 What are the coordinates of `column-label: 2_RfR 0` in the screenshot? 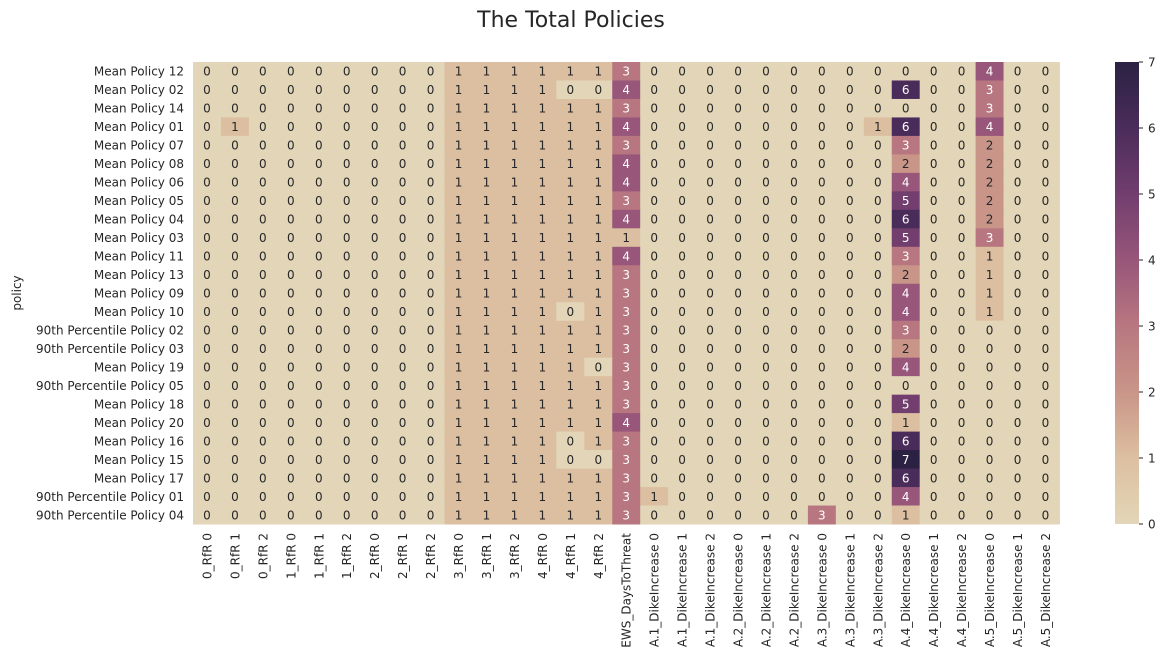 It's located at (375, 556).